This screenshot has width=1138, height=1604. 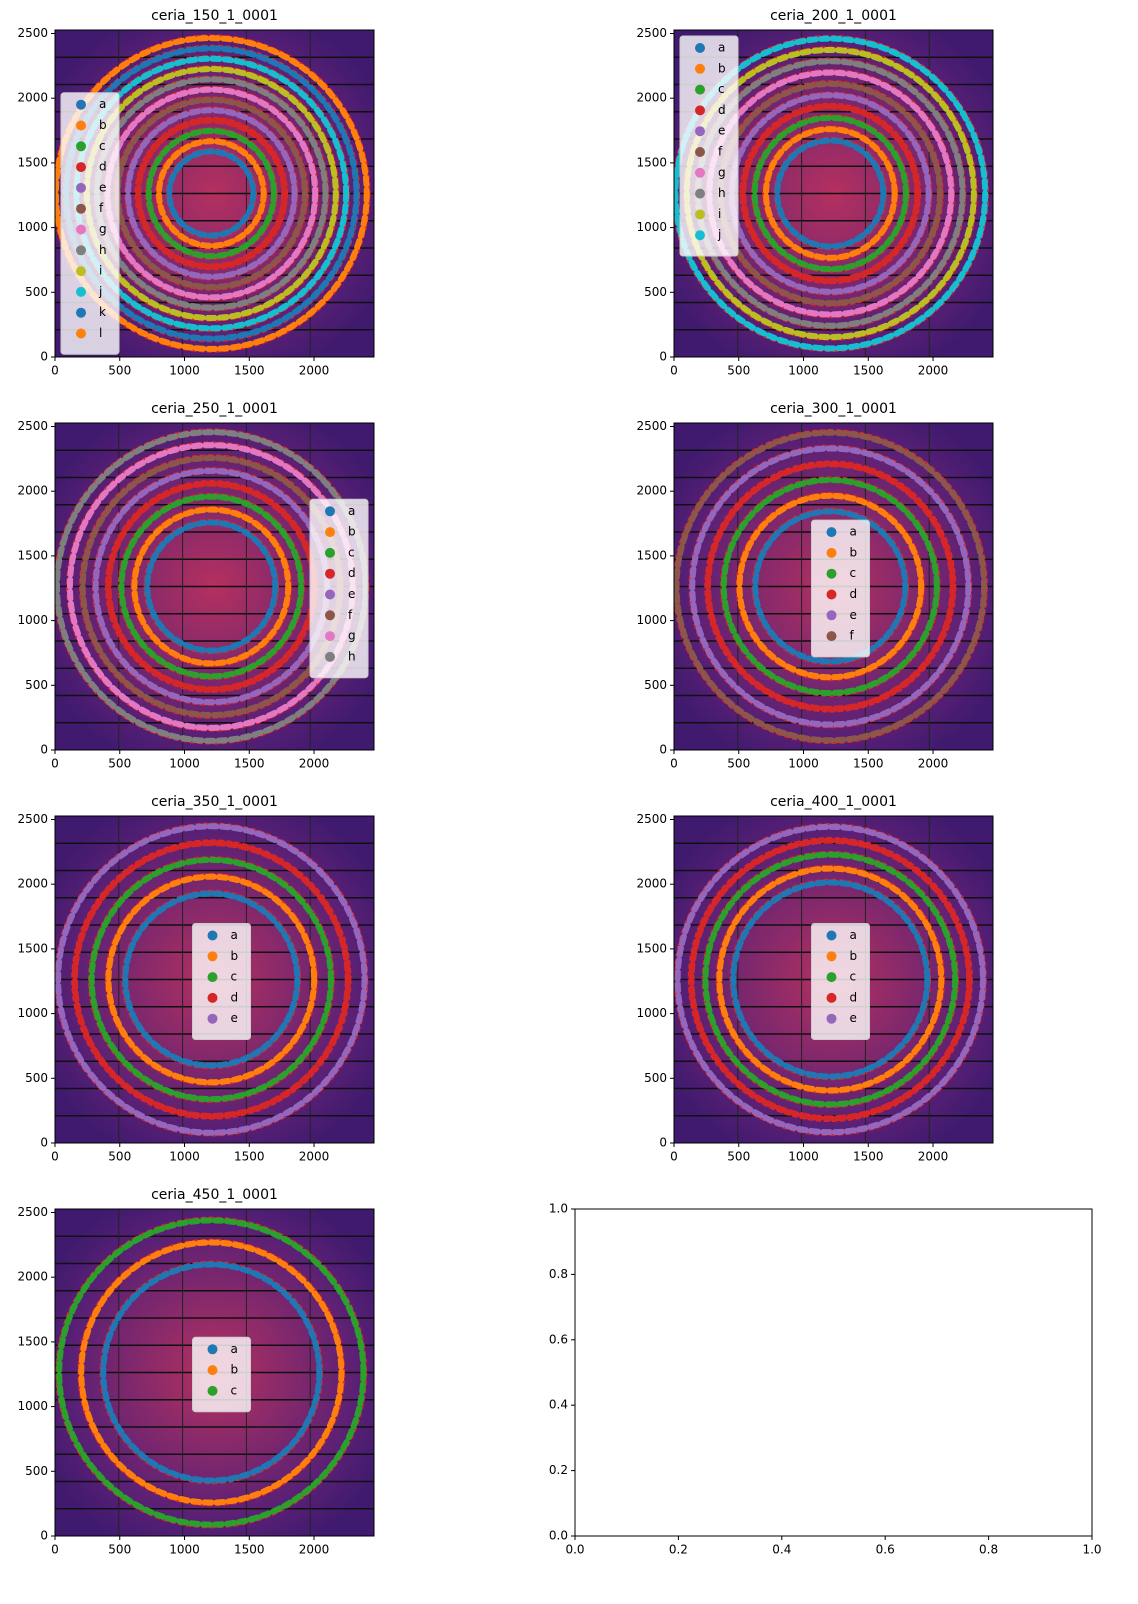 I want to click on legend-label: b, so click(x=854, y=552).